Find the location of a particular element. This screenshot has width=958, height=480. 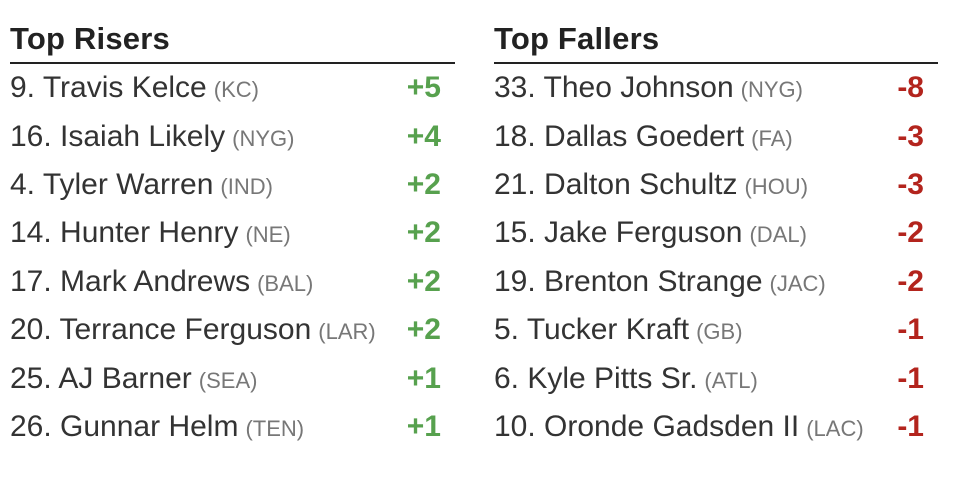

trend-row: 15. Jake Ferguson (DAL) -2 is located at coordinates (716, 233).